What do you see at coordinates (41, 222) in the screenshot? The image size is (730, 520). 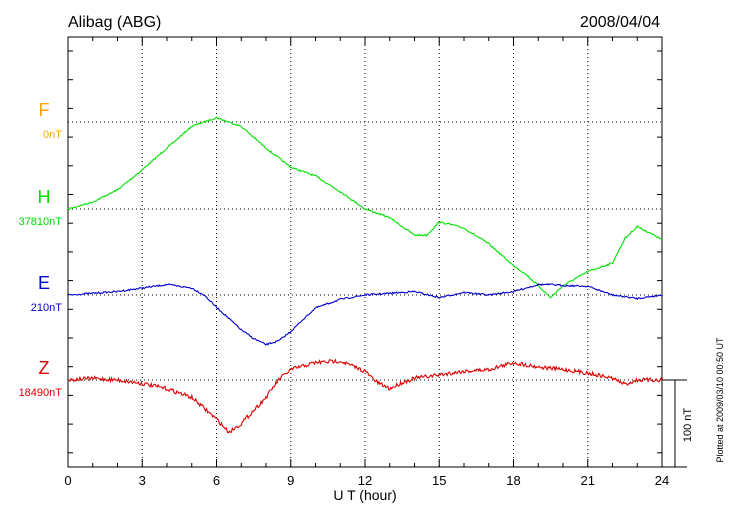 I see `series-baseline-h: 37810nT` at bounding box center [41, 222].